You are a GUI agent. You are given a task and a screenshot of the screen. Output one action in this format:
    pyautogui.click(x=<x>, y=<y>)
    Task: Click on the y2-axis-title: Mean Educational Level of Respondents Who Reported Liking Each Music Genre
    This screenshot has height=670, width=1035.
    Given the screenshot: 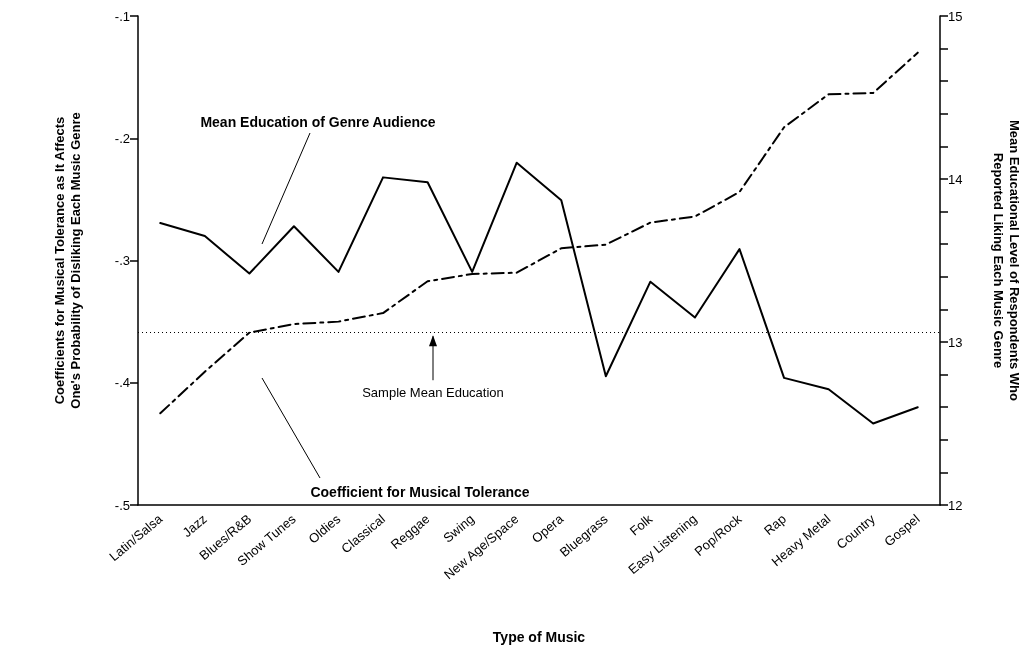 What is the action you would take?
    pyautogui.click(x=1006, y=261)
    